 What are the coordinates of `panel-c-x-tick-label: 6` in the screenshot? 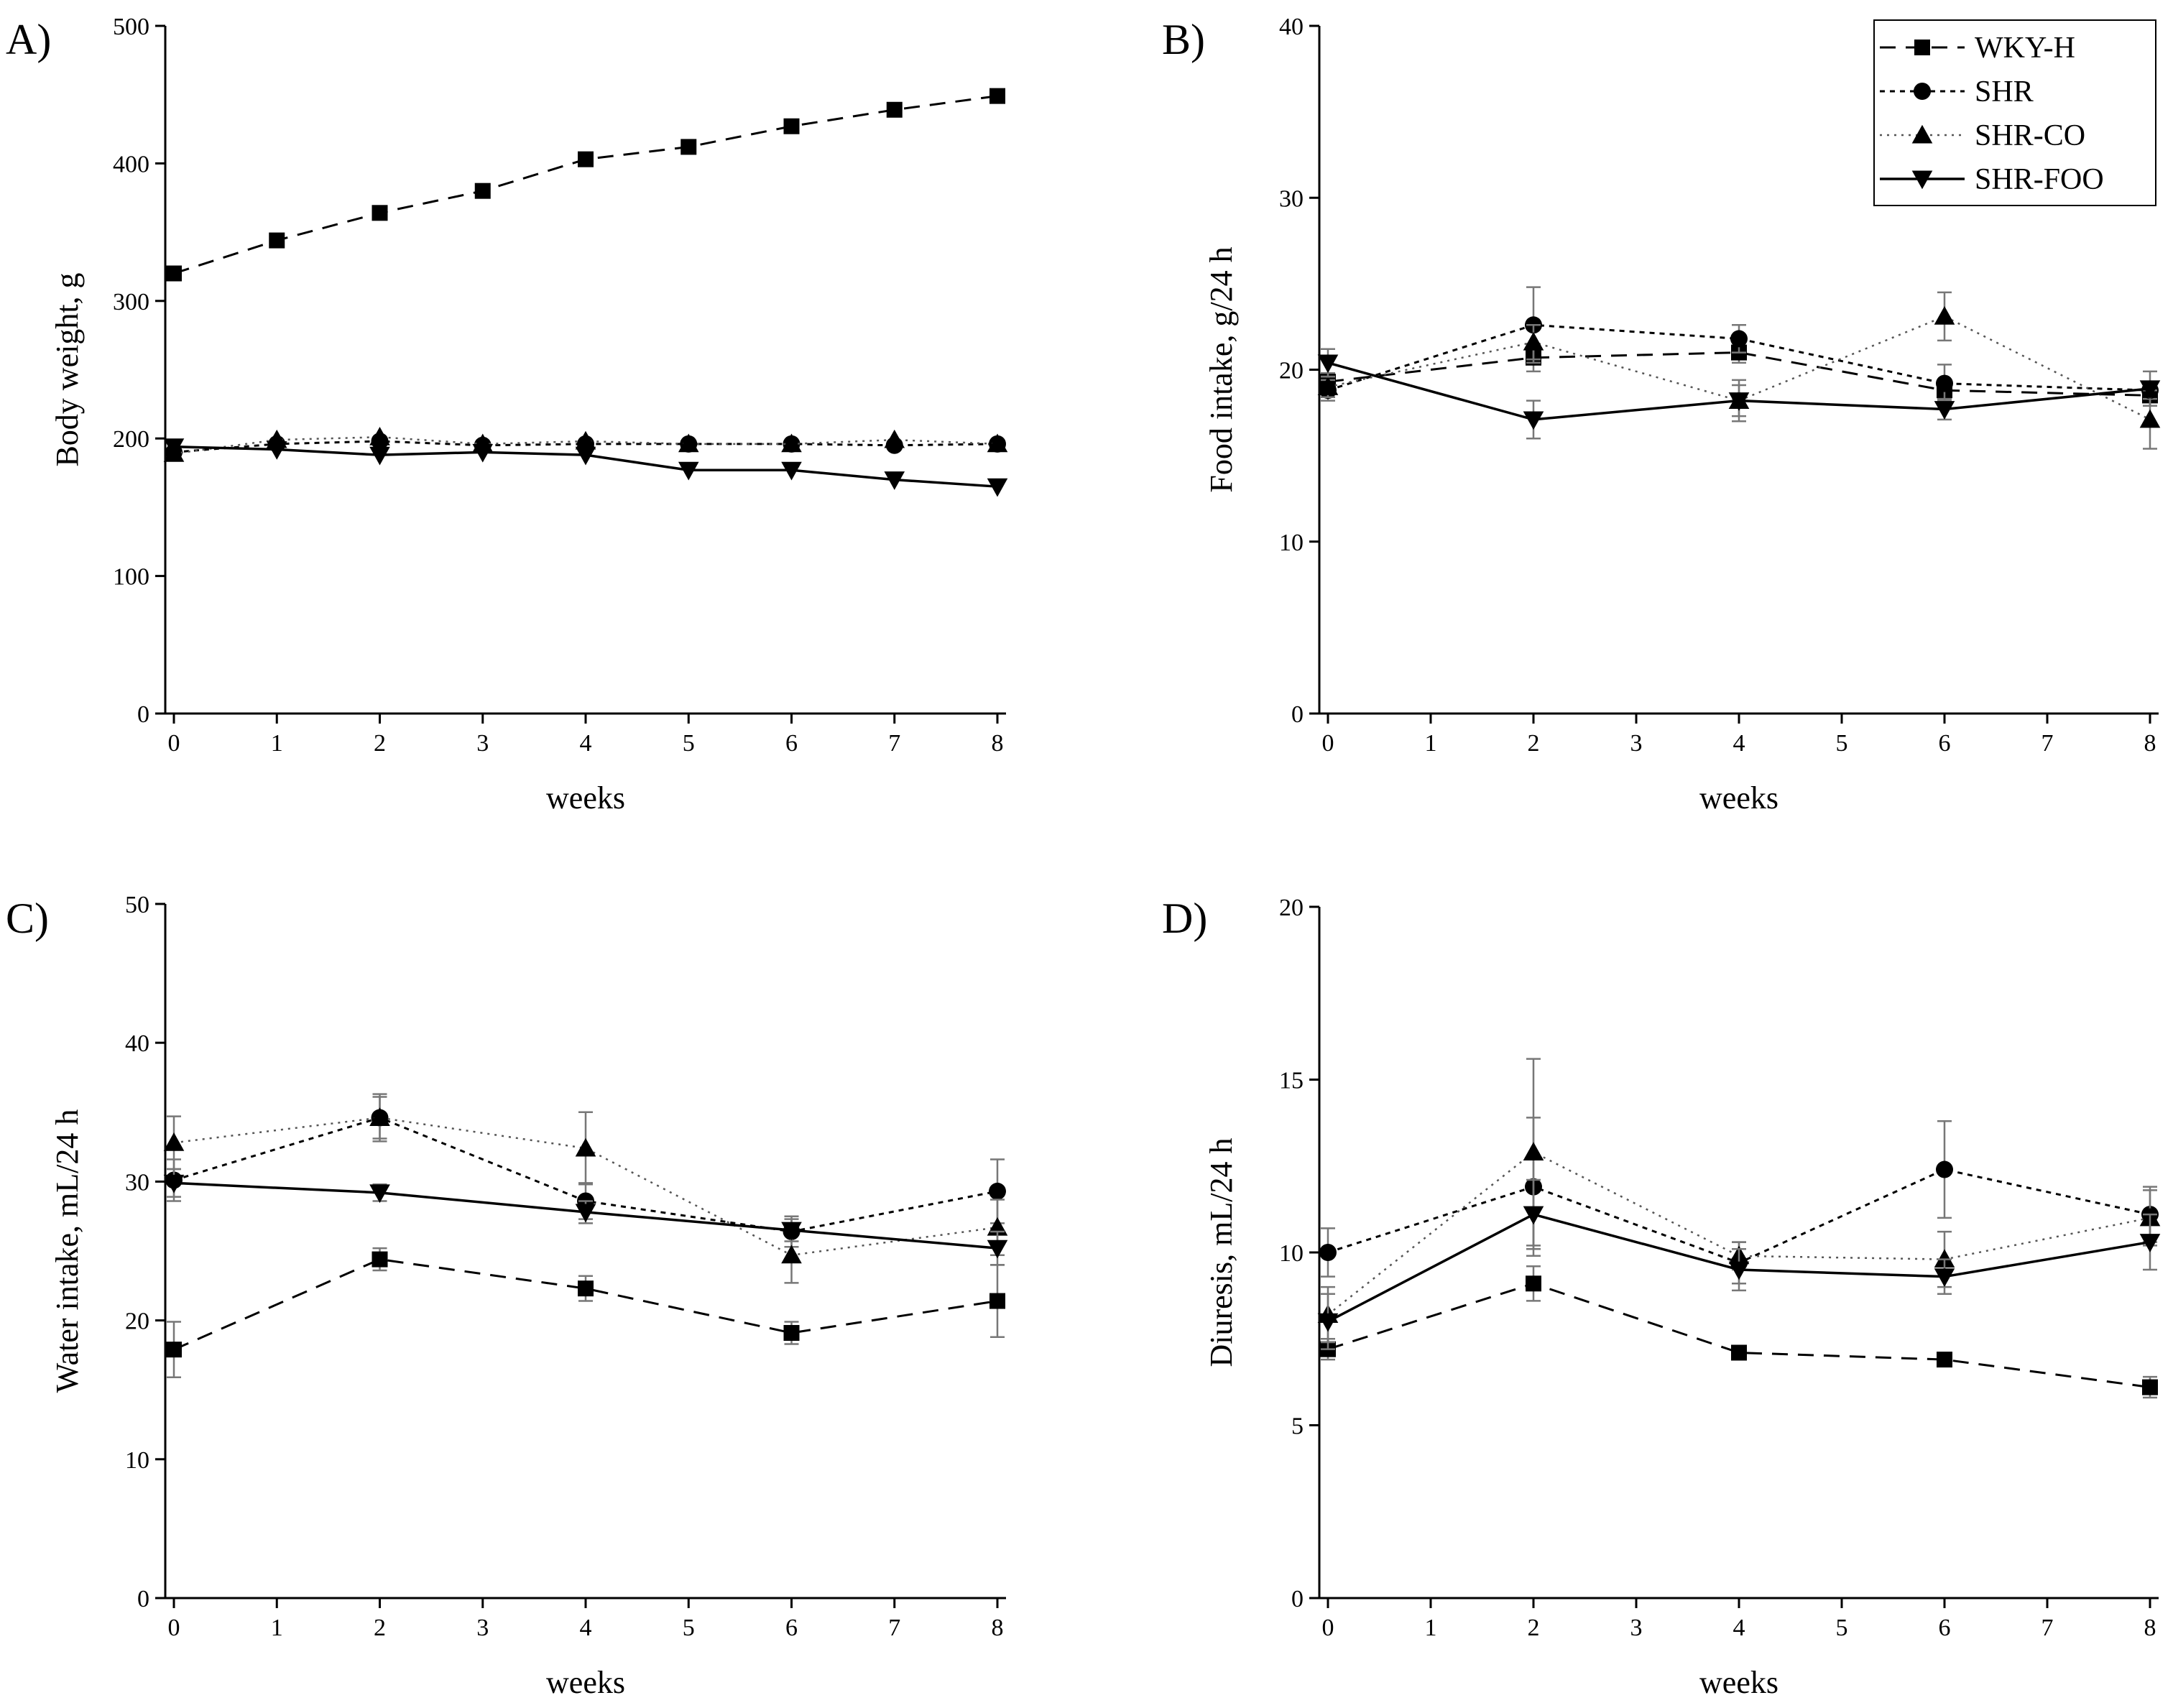 It's located at (792, 1628).